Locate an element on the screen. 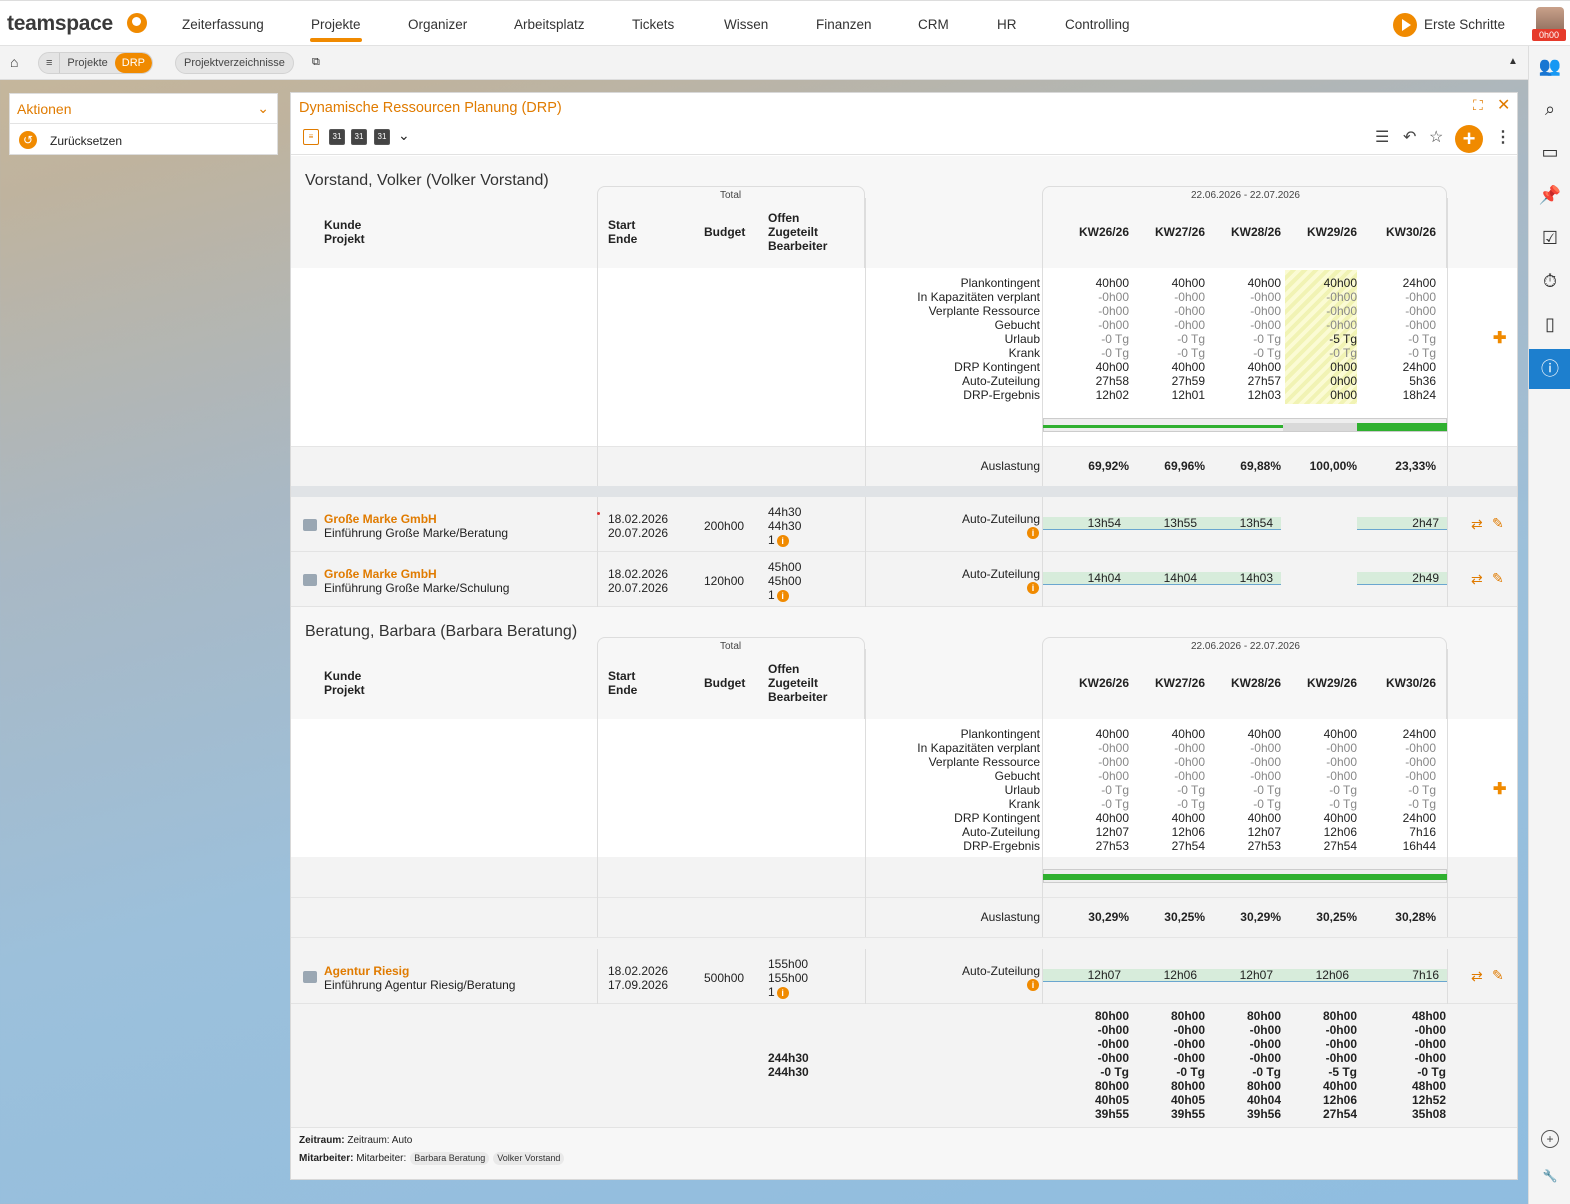  add-circle-icon: + is located at coordinates (1550, 1139).